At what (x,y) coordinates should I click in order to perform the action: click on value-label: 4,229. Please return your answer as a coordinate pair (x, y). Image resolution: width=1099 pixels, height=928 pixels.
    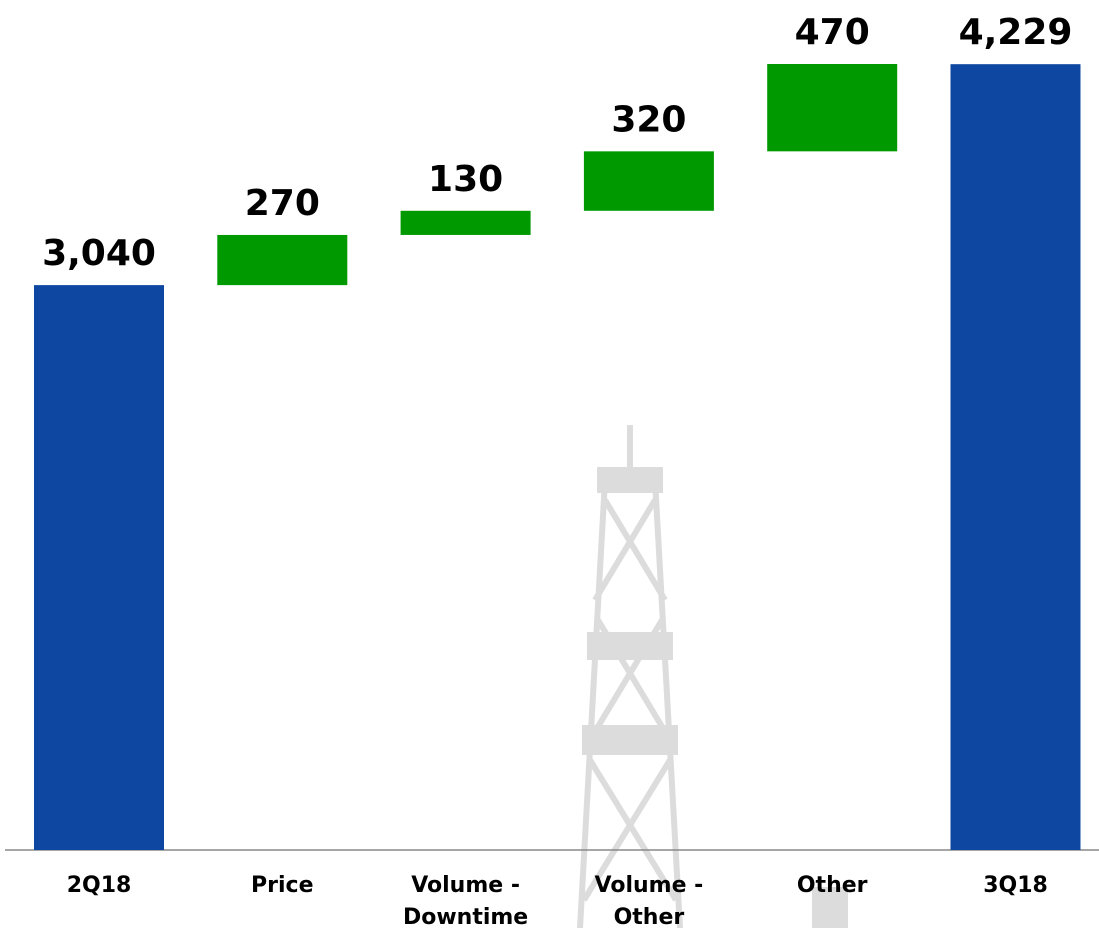
    Looking at the image, I should click on (1016, 32).